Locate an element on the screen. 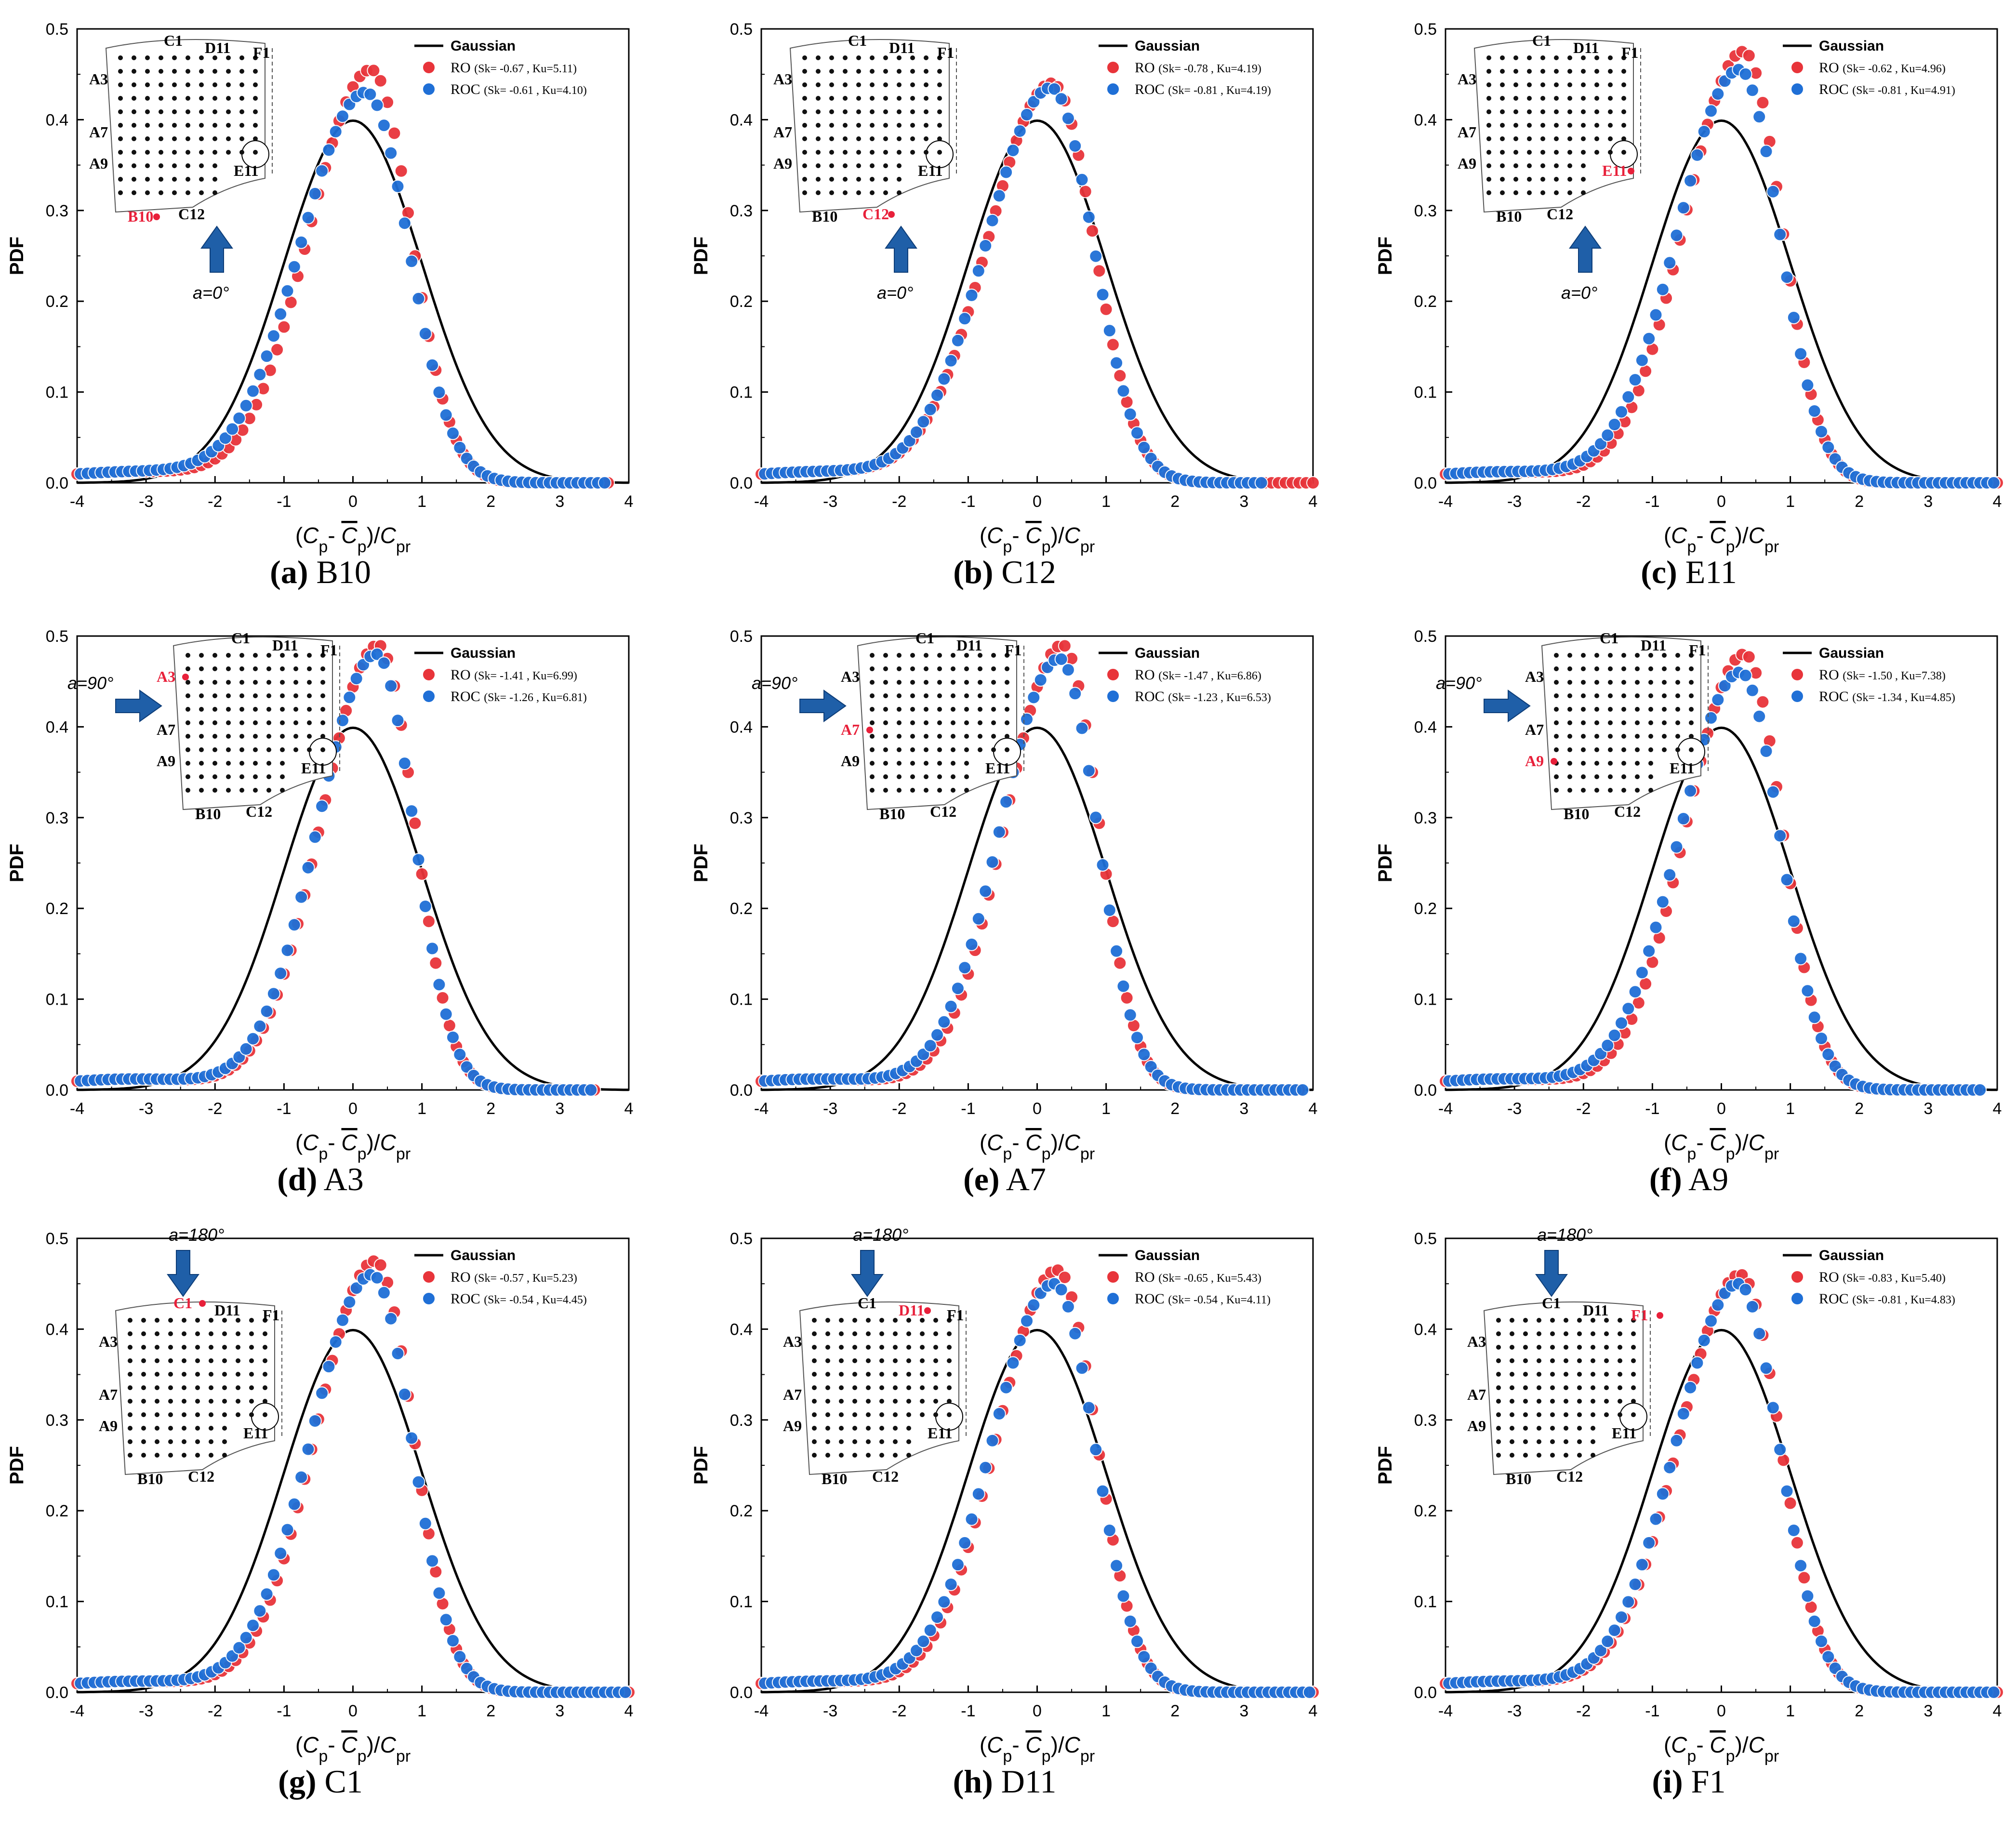  panel-letter: (h) is located at coordinates (973, 1782).